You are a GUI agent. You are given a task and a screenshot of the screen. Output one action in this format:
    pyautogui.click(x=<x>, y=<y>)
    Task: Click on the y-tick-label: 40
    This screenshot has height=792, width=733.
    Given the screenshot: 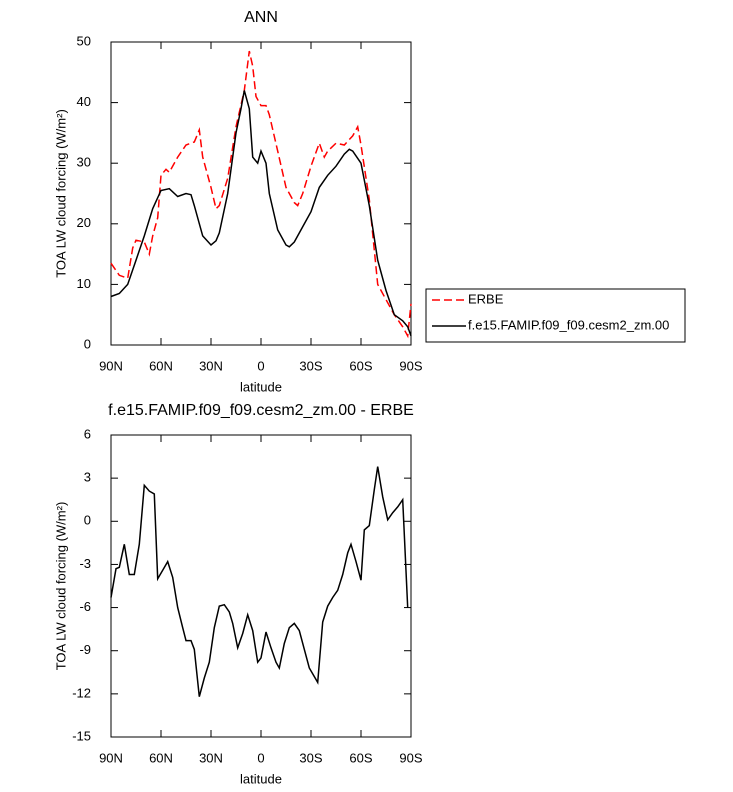 What is the action you would take?
    pyautogui.click(x=84, y=101)
    